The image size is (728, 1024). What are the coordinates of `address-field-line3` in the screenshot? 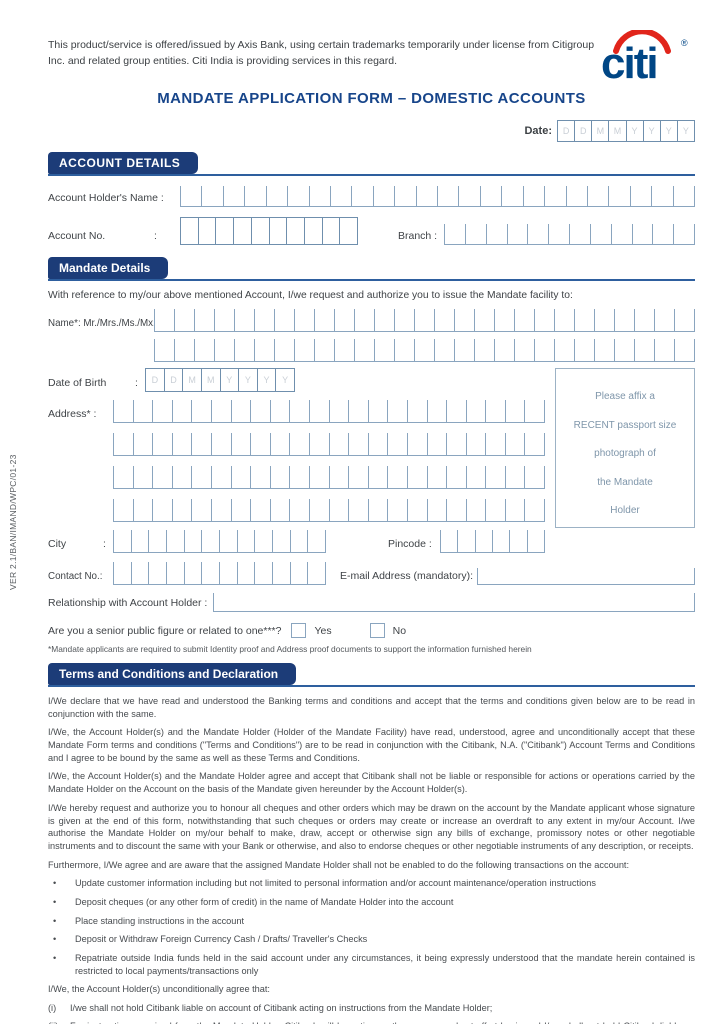 It's located at (329, 477).